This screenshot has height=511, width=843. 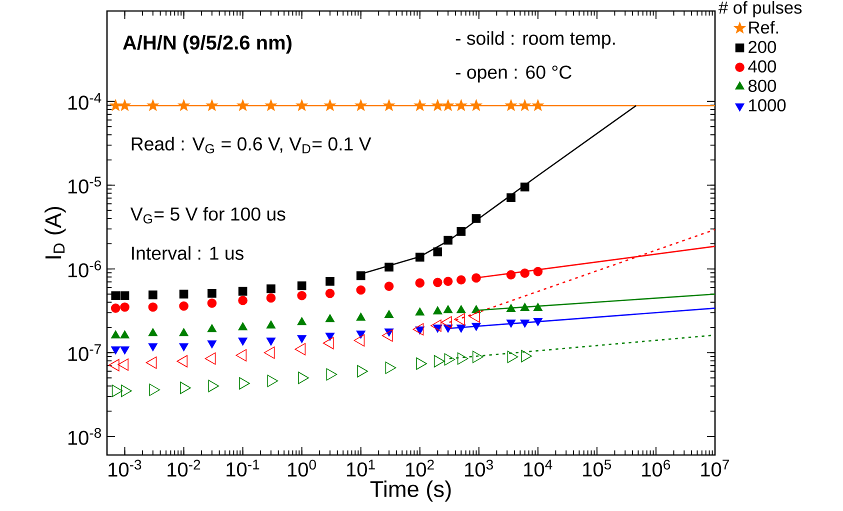 What do you see at coordinates (85, 101) in the screenshot?
I see `y-tick-label: 10$^{-4}$` at bounding box center [85, 101].